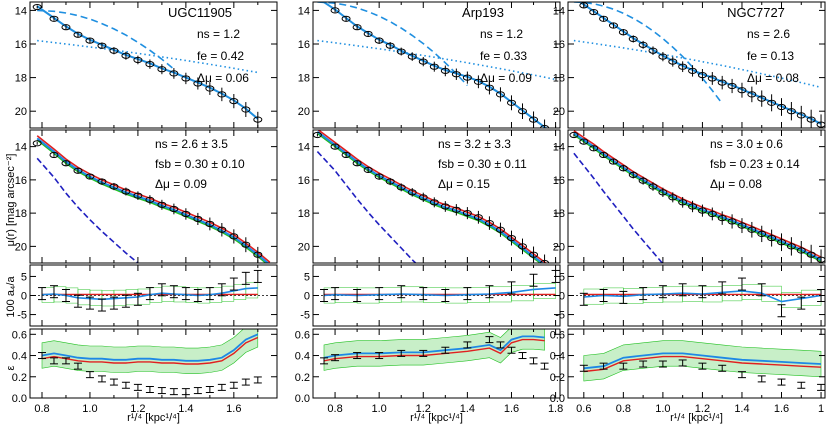 The height and width of the screenshot is (424, 830). I want to click on y-tick-label: -5, so click(305, 316).